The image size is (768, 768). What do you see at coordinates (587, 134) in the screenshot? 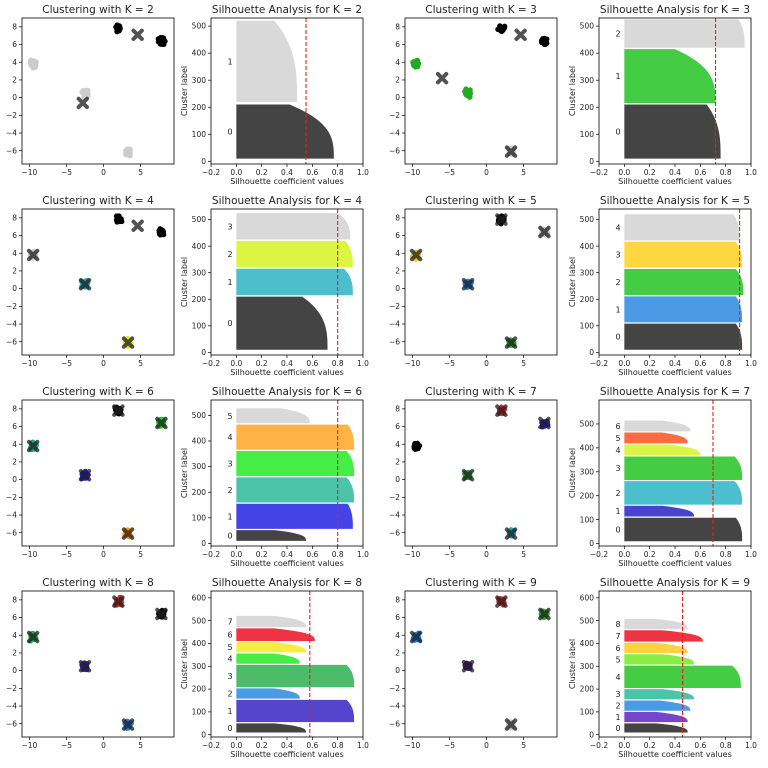
I see `y-tick-label: 100` at bounding box center [587, 134].